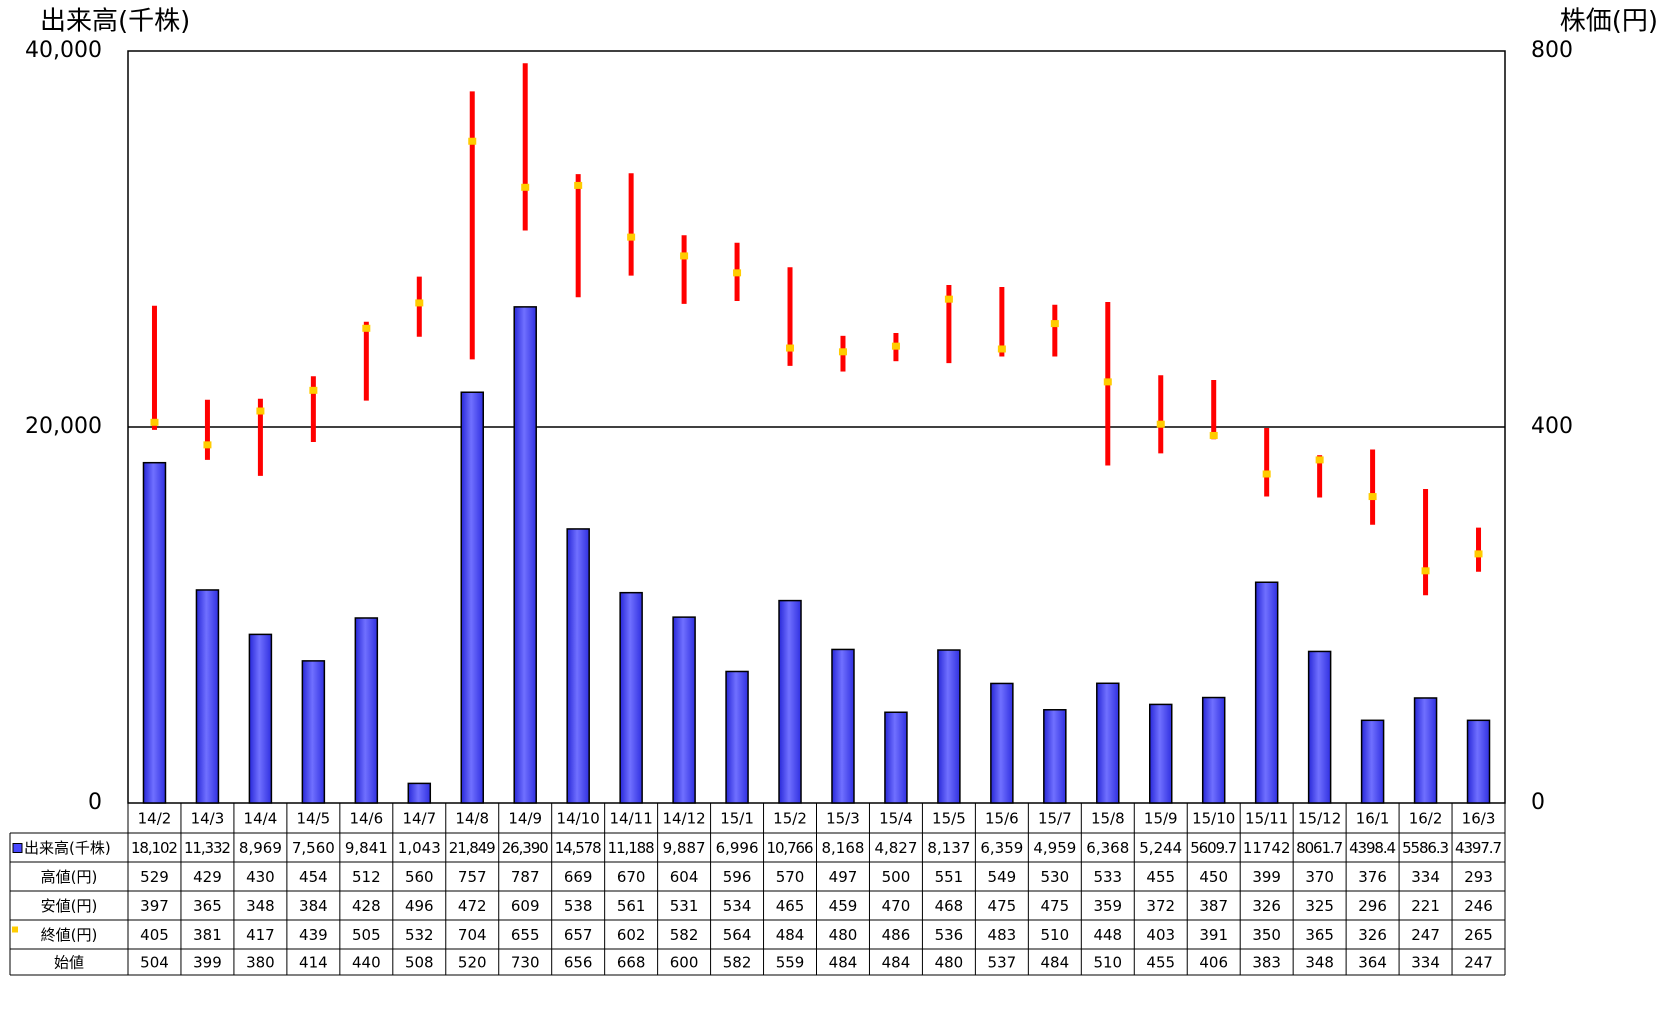 This screenshot has height=1033, width=1663. What do you see at coordinates (472, 963) in the screenshot?
I see `table-cell: 520` at bounding box center [472, 963].